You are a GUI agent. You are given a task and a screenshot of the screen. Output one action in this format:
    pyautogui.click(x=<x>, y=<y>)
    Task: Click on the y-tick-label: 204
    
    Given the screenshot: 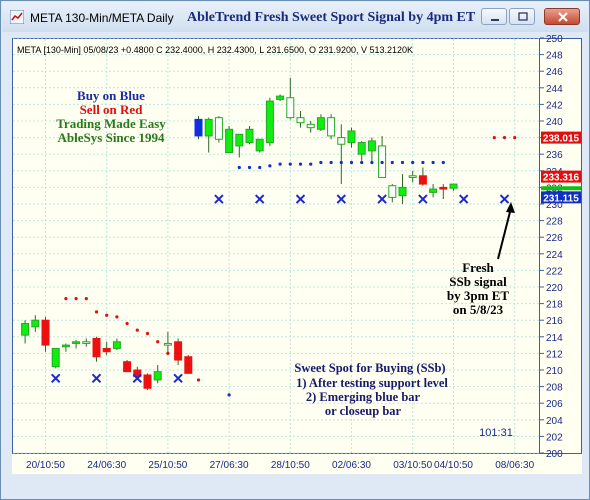 What is the action you would take?
    pyautogui.click(x=554, y=421)
    